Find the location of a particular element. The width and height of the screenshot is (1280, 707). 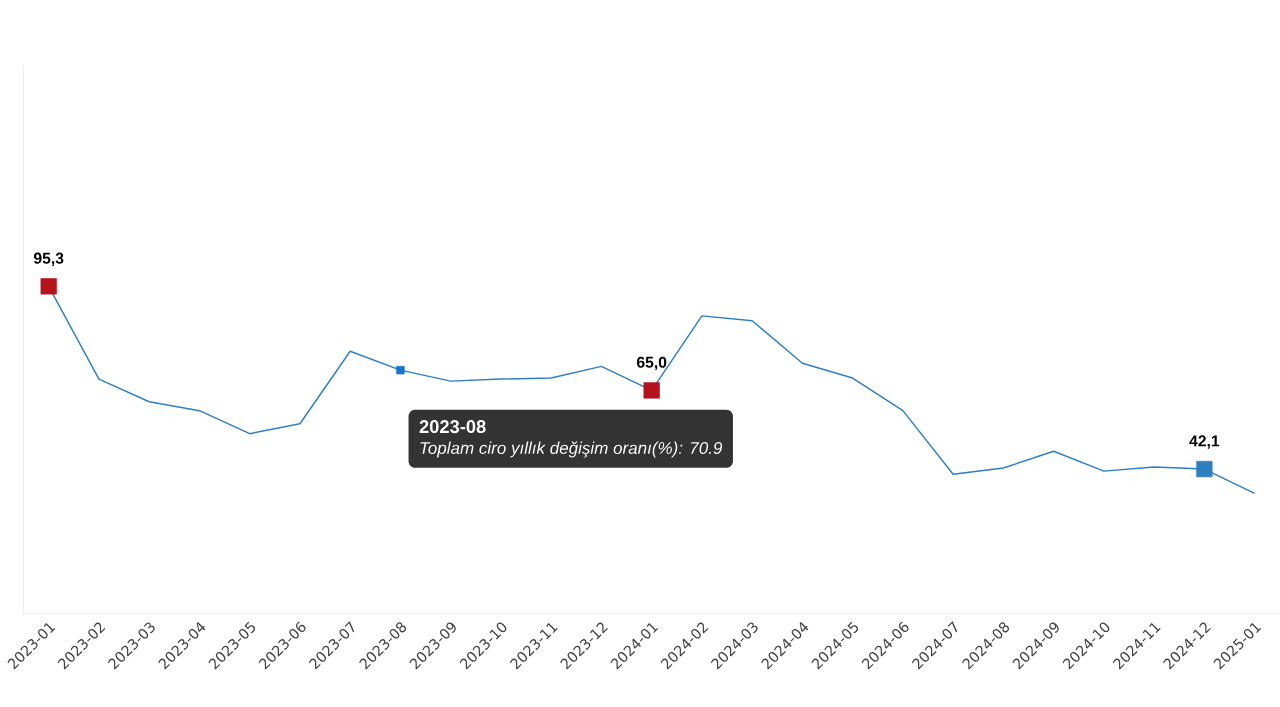

data-label: 65,0 is located at coordinates (651, 363).